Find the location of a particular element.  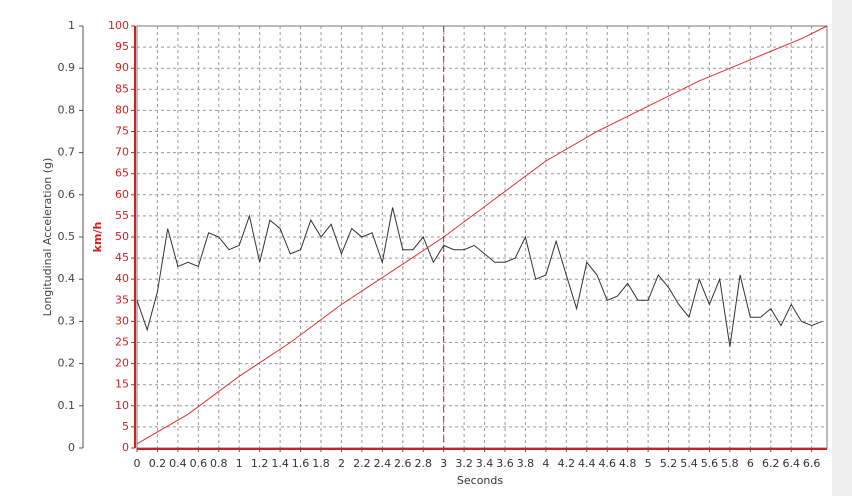

side-panel is located at coordinates (842, 248).